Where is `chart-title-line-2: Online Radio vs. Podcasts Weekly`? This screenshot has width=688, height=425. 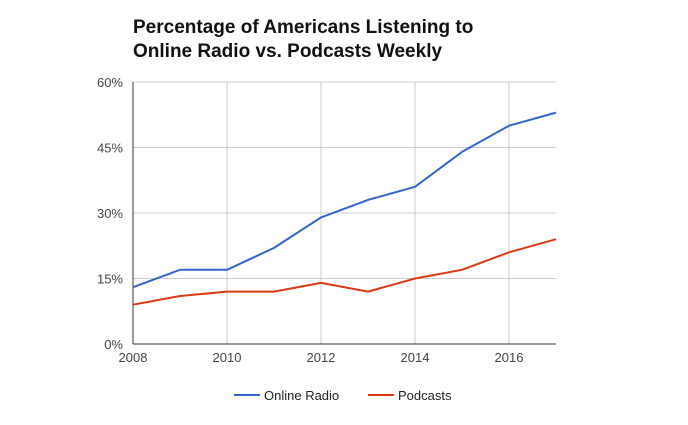
chart-title-line-2: Online Radio vs. Podcasts Weekly is located at coordinates (288, 51).